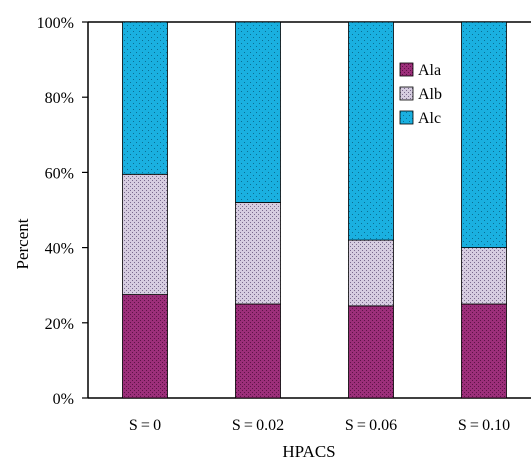  Describe the element at coordinates (62, 211) in the screenshot. I see `y-axis: 0% 20% 40% 60% 80% 100%` at that location.